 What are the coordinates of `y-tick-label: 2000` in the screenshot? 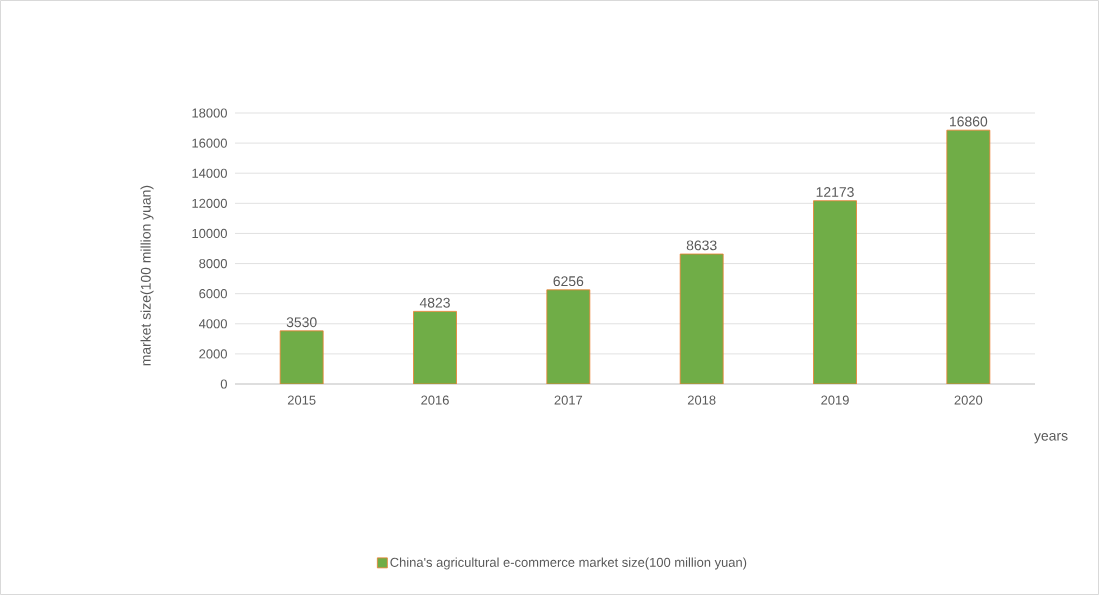 It's located at (213, 354).